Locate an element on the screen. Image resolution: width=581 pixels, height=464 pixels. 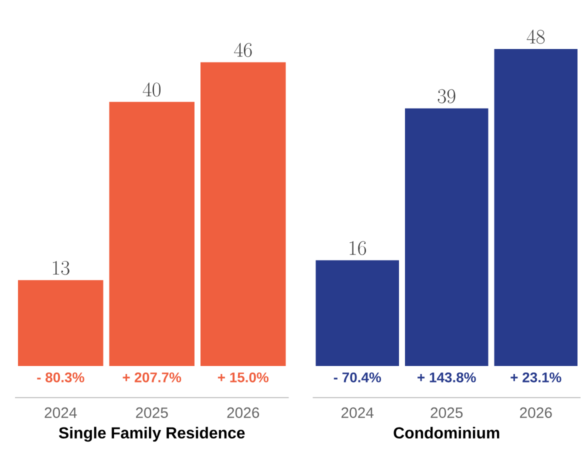
annotation: + 15.0% is located at coordinates (243, 377).